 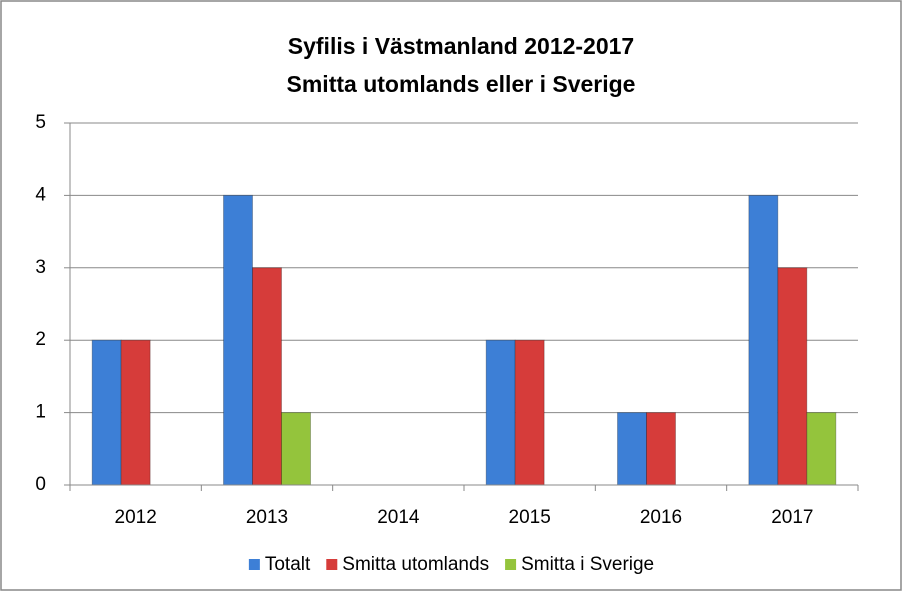 I want to click on x-tick-label: 2016, so click(x=661, y=517).